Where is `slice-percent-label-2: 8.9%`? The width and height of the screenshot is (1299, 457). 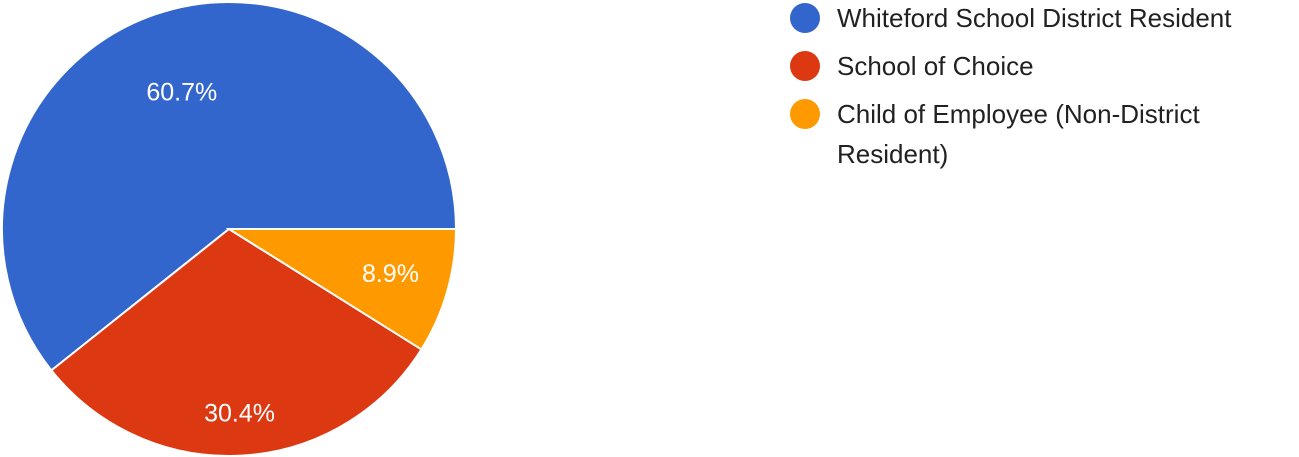 slice-percent-label-2: 8.9% is located at coordinates (390, 274).